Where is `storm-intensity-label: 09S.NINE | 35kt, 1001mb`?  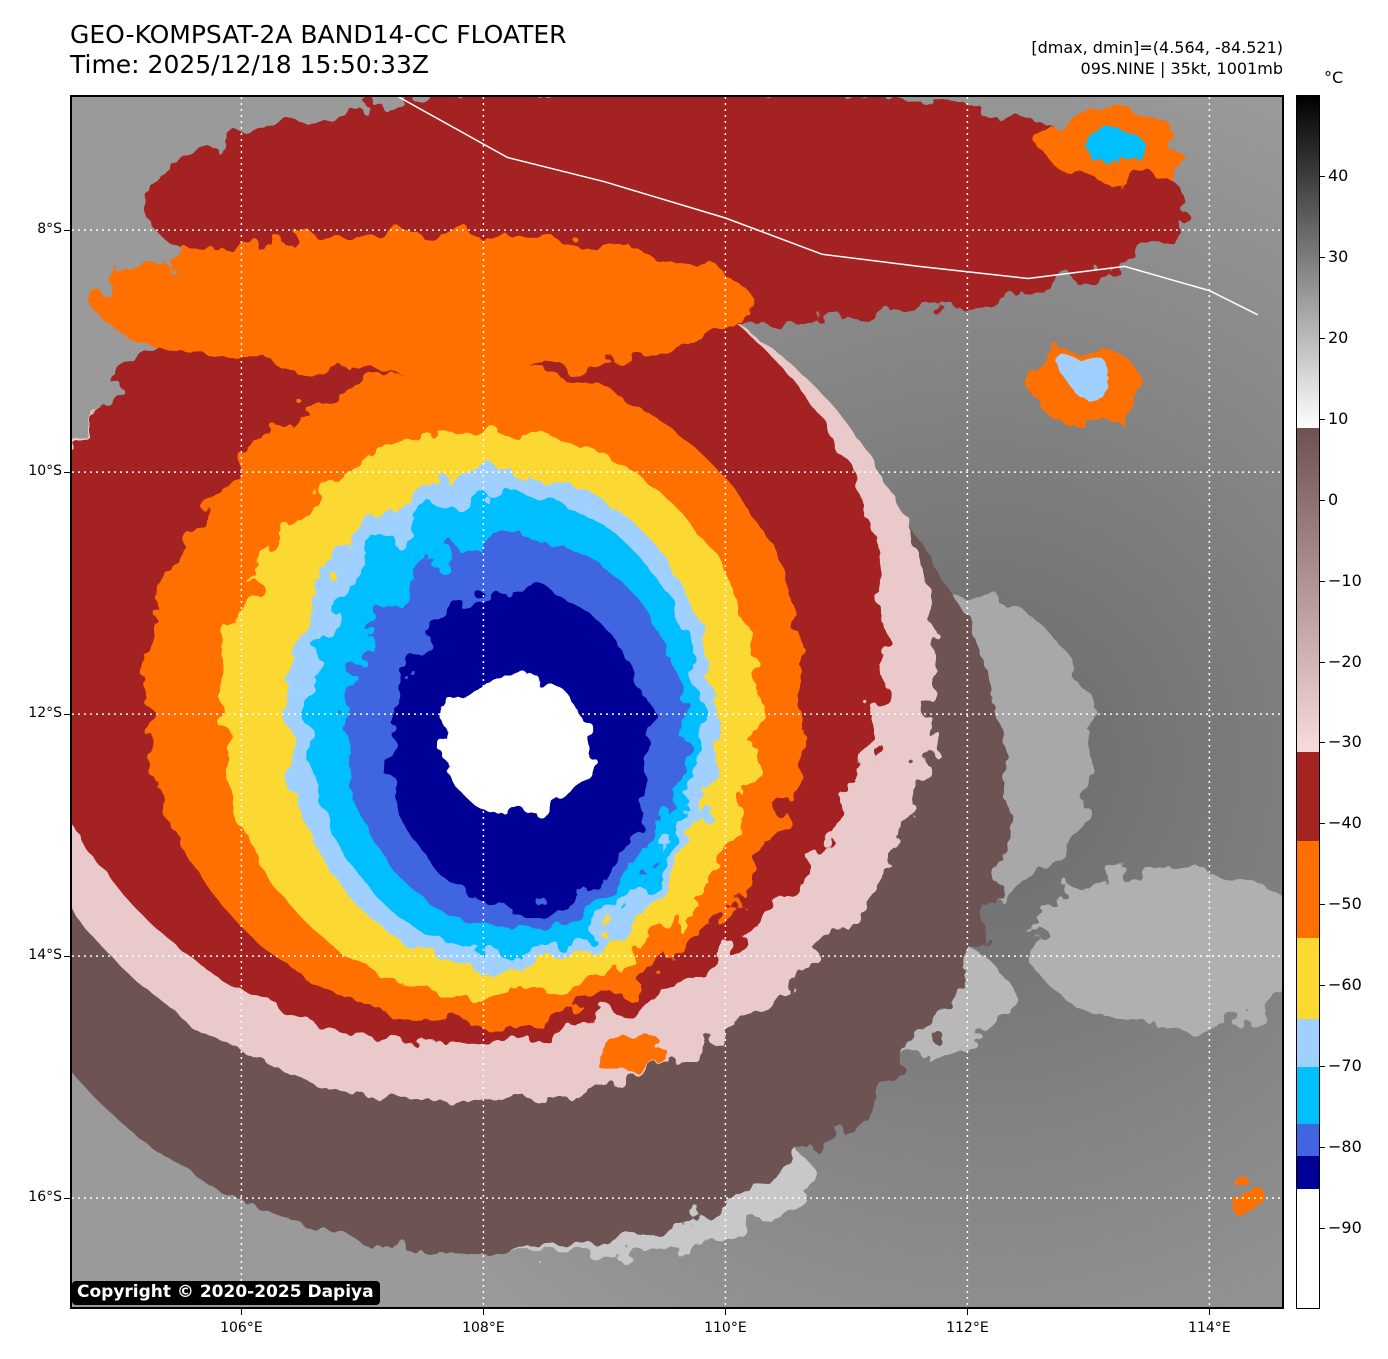
storm-intensity-label: 09S.NINE | 35kt, 1001mb is located at coordinates (1181, 68).